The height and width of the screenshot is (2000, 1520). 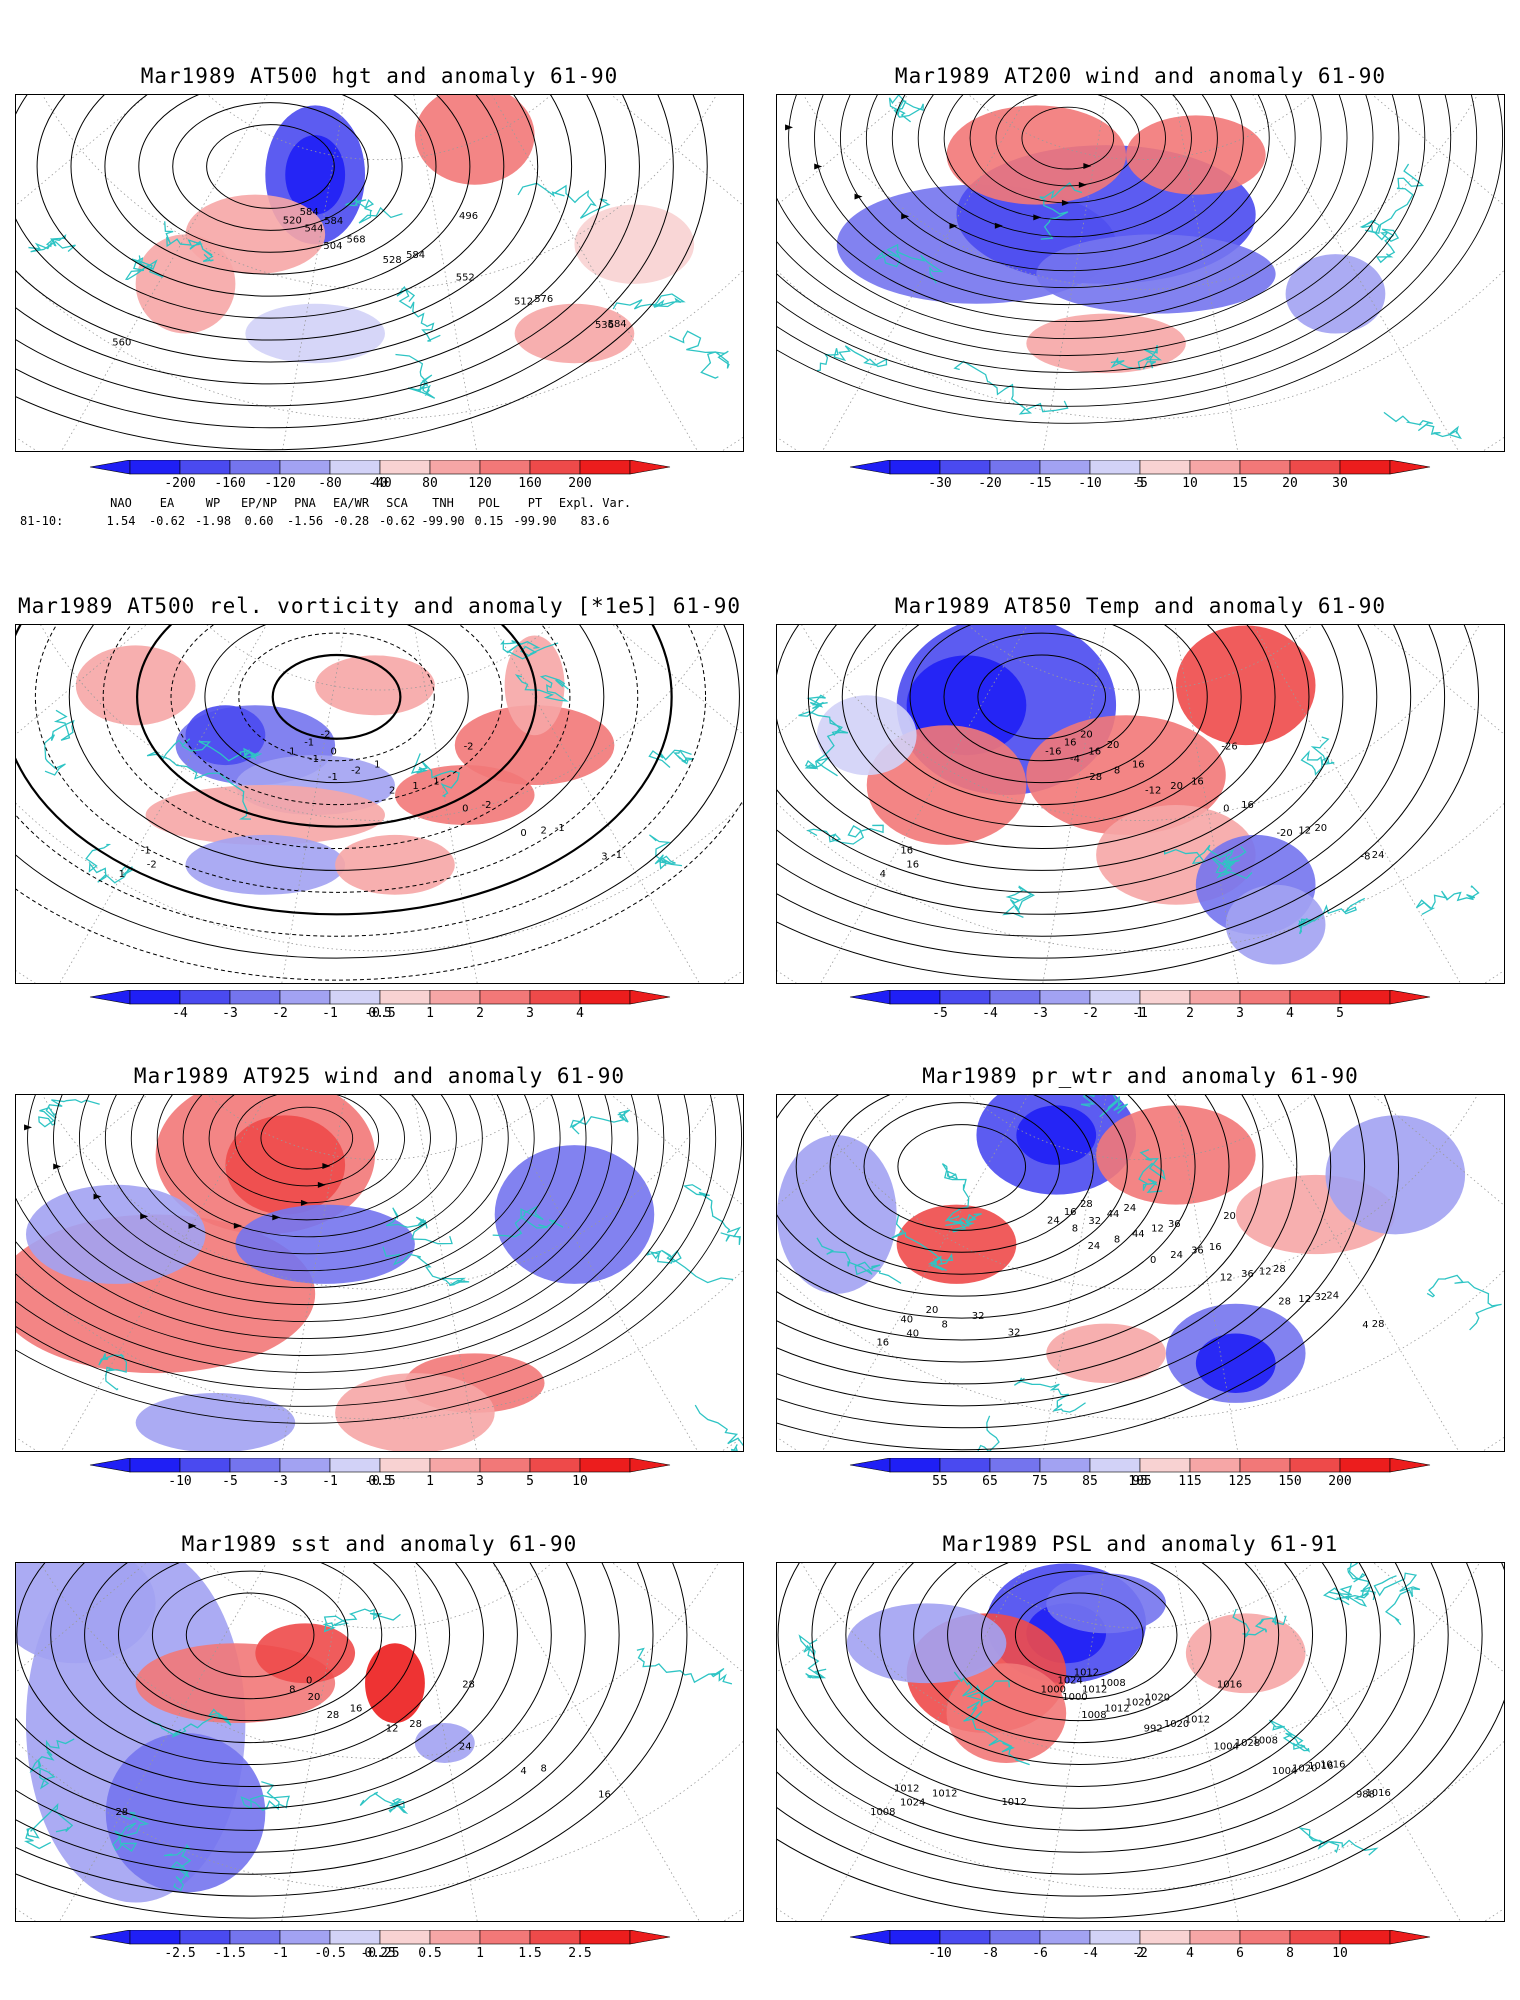 I want to click on map-svg, so click(x=379, y=1273).